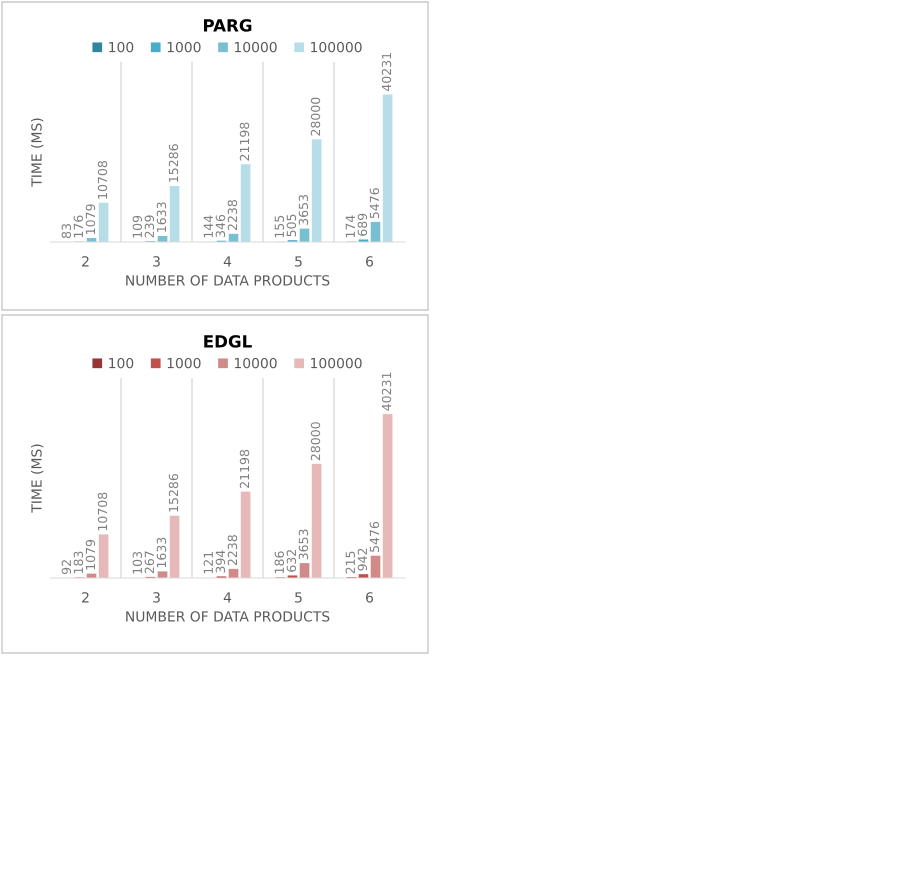 The width and height of the screenshot is (901, 887). What do you see at coordinates (291, 225) in the screenshot?
I see `data-label: 505` at bounding box center [291, 225].